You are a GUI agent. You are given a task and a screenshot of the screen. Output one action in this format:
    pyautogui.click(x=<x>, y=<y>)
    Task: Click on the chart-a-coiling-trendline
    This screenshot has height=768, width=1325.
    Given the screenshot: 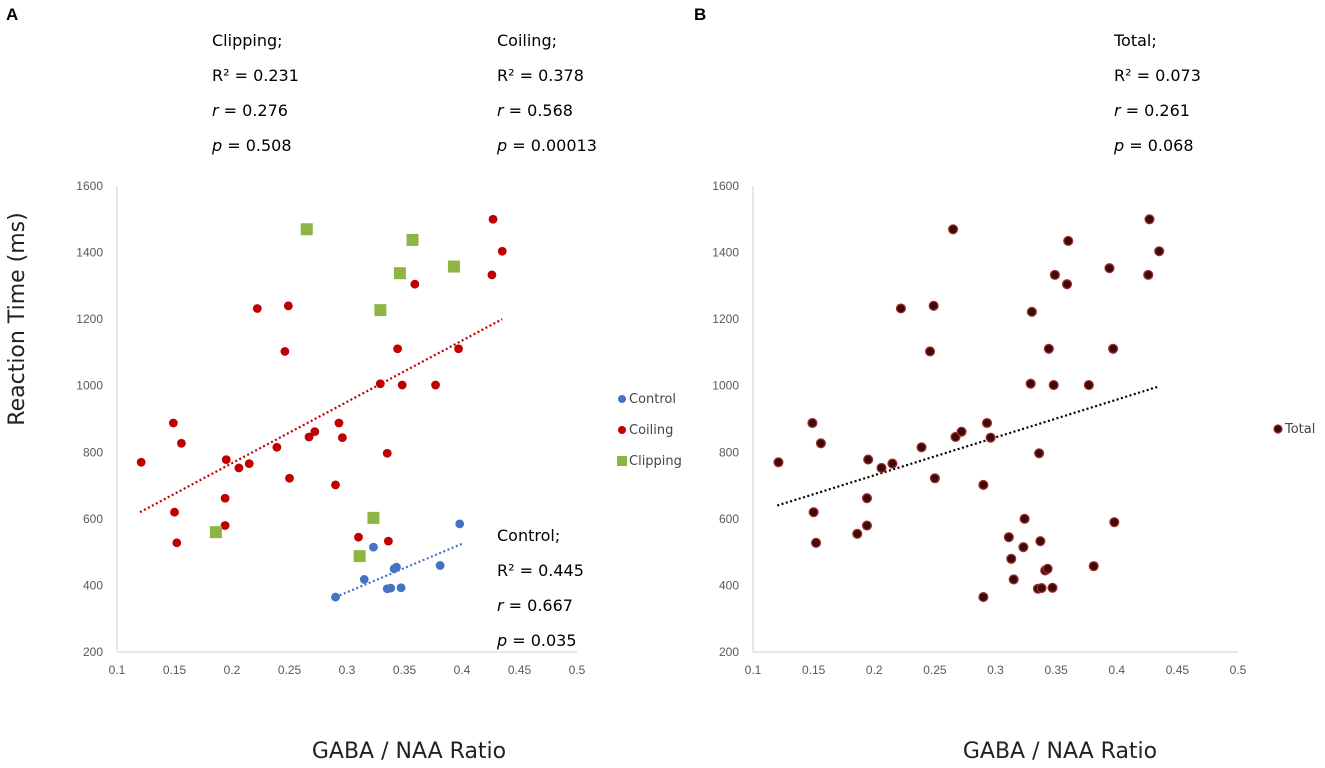 What is the action you would take?
    pyautogui.click(x=321, y=416)
    